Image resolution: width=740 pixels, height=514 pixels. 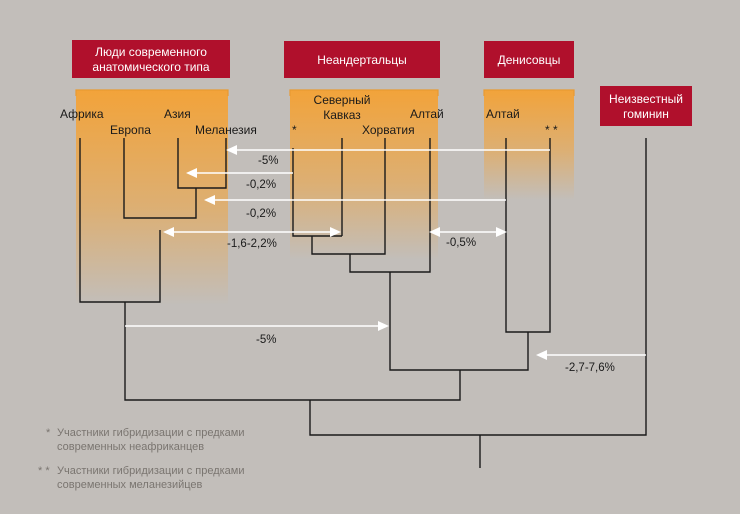 What do you see at coordinates (335, 232) in the screenshot?
I see `flow-arrow-4-right-head` at bounding box center [335, 232].